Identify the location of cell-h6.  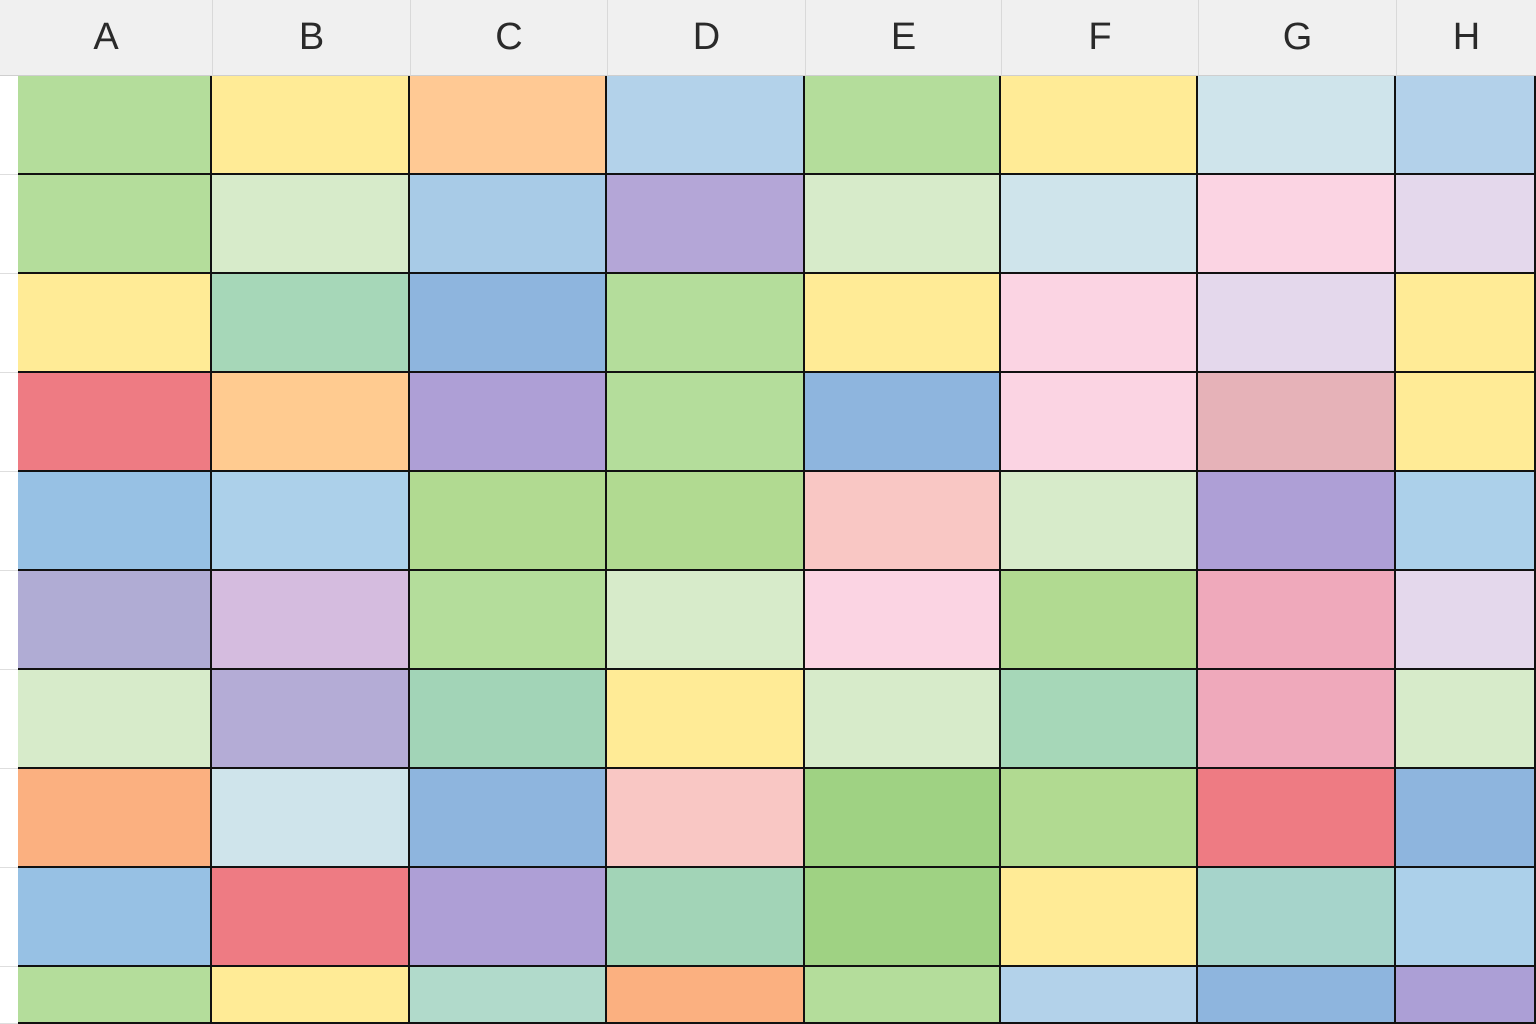
(1466, 620).